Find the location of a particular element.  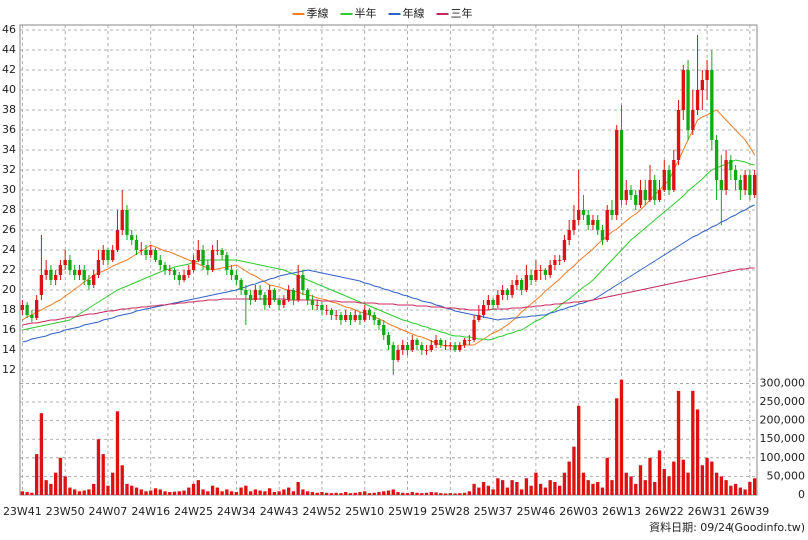

y-tick-label: 34 is located at coordinates (9, 149).